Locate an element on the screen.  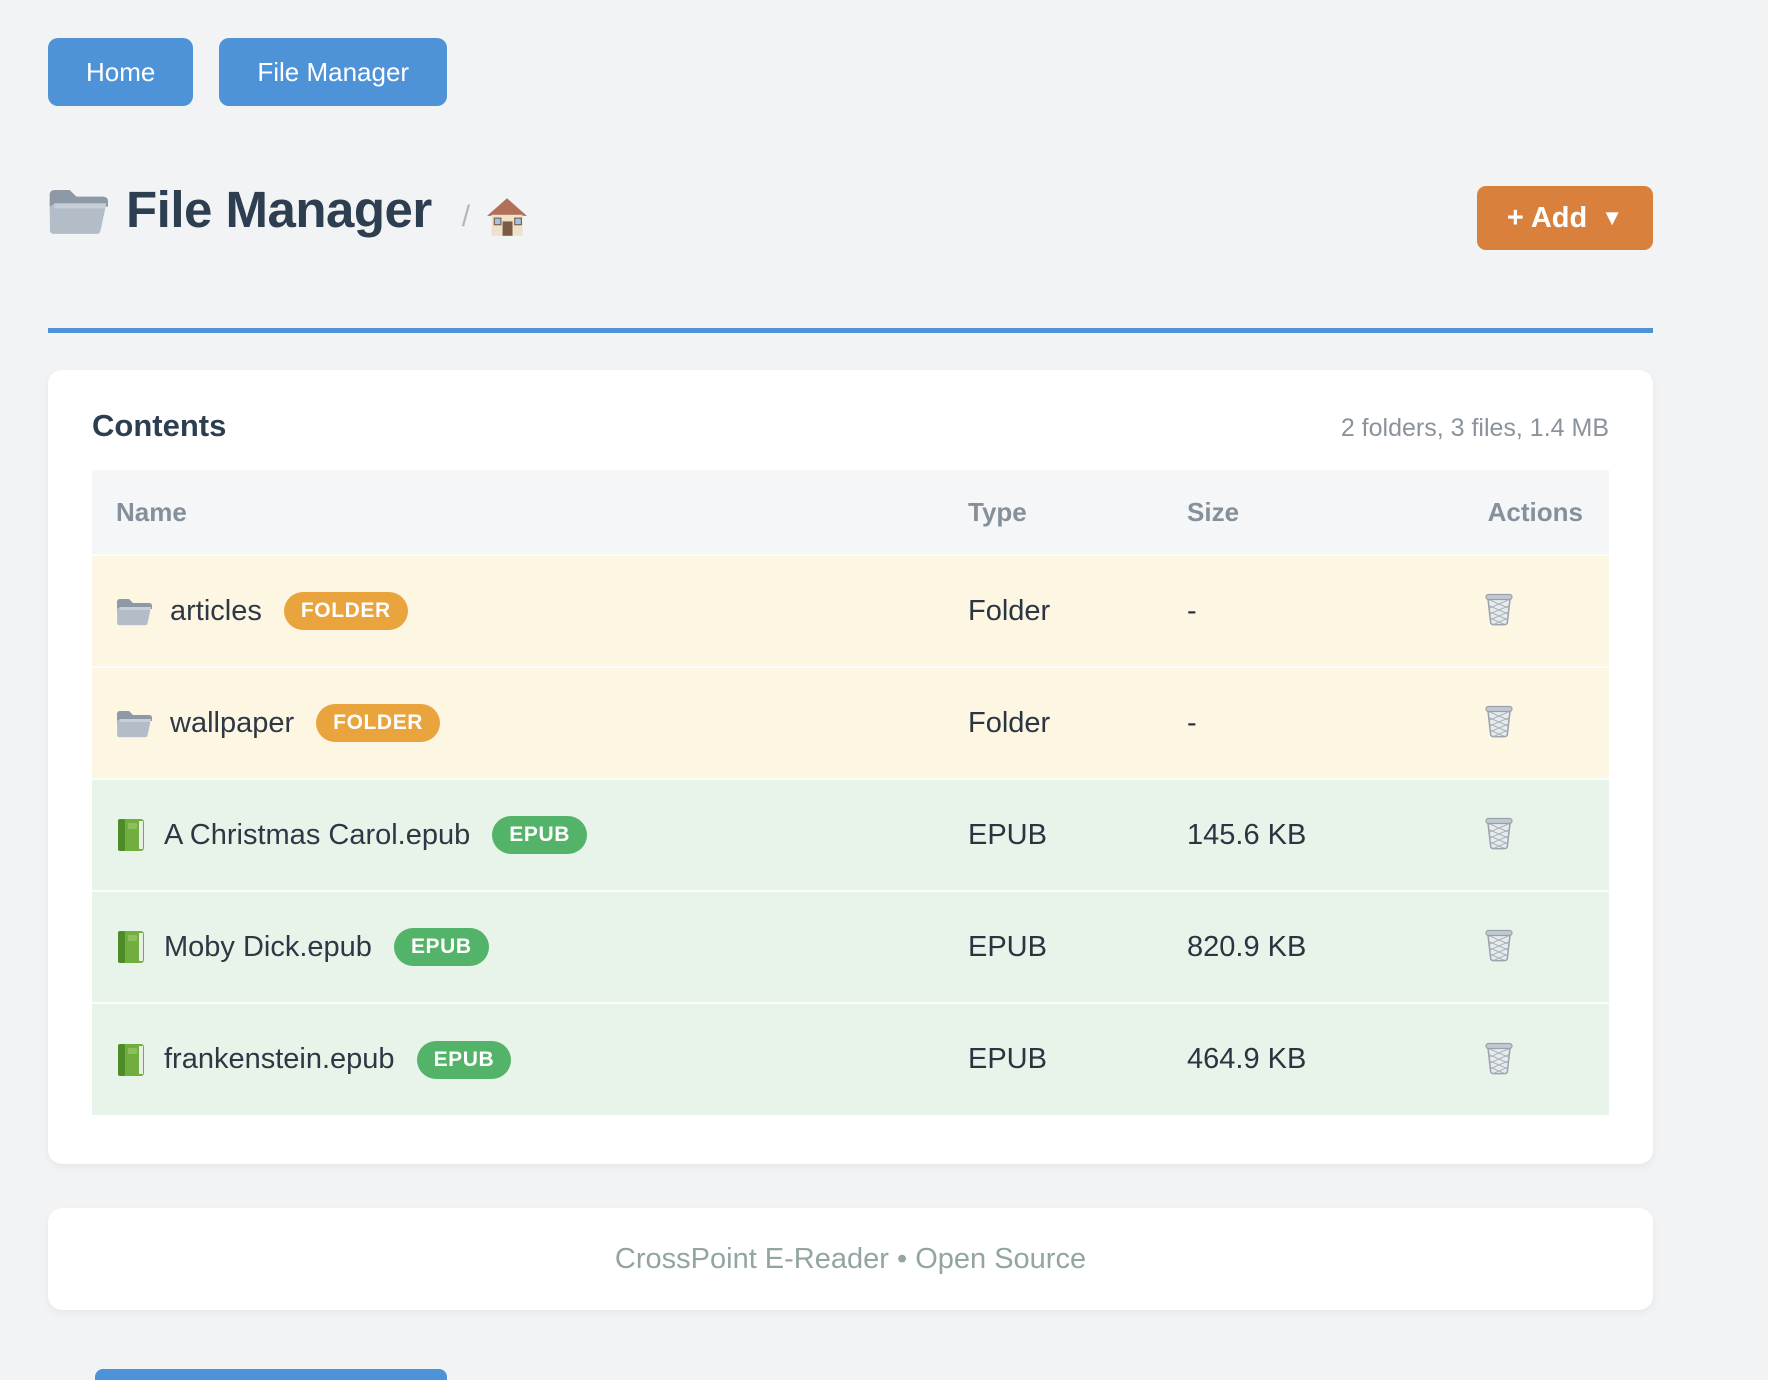
file-name: A Christmas Carol.epub is located at coordinates (317, 834).